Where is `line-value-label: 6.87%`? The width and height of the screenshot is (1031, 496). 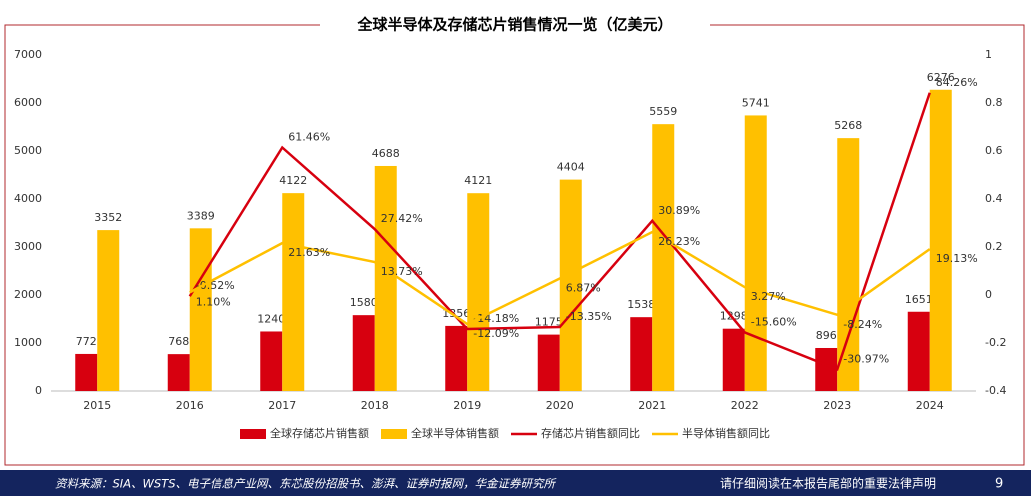
line-value-label: 6.87% is located at coordinates (583, 288).